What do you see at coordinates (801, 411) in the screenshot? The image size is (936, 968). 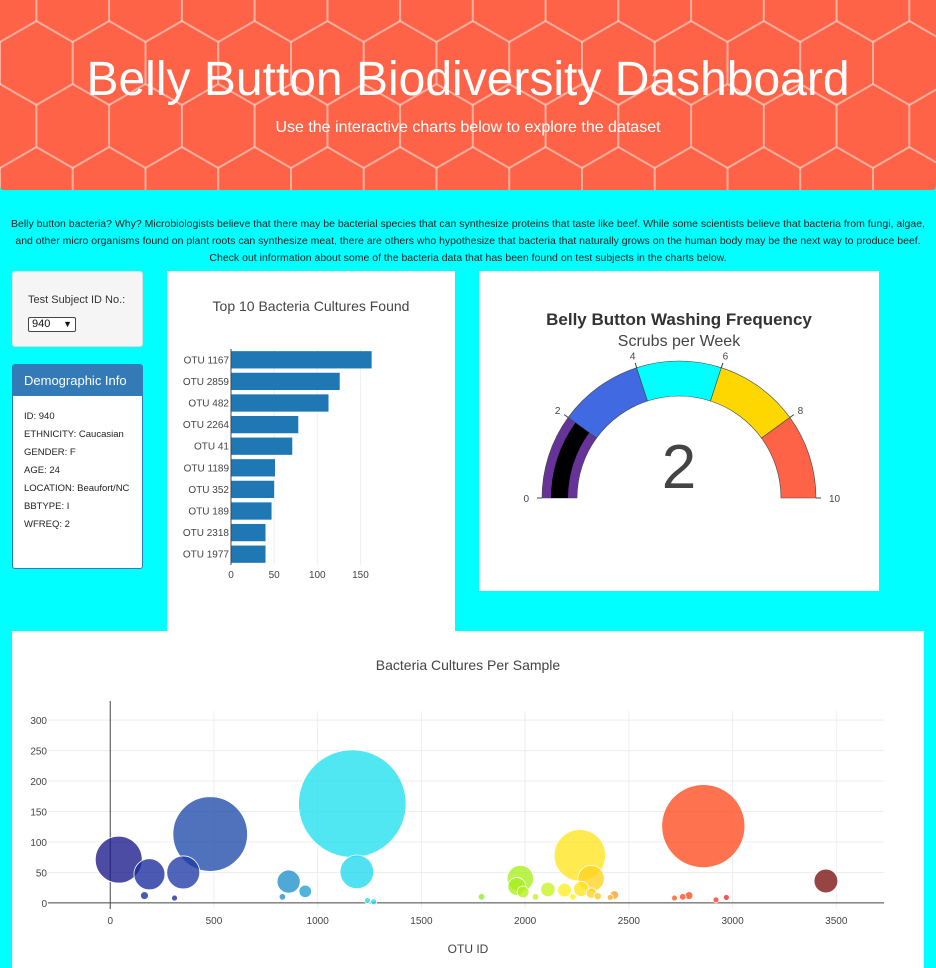 I see `gauge-tick-label: 8` at bounding box center [801, 411].